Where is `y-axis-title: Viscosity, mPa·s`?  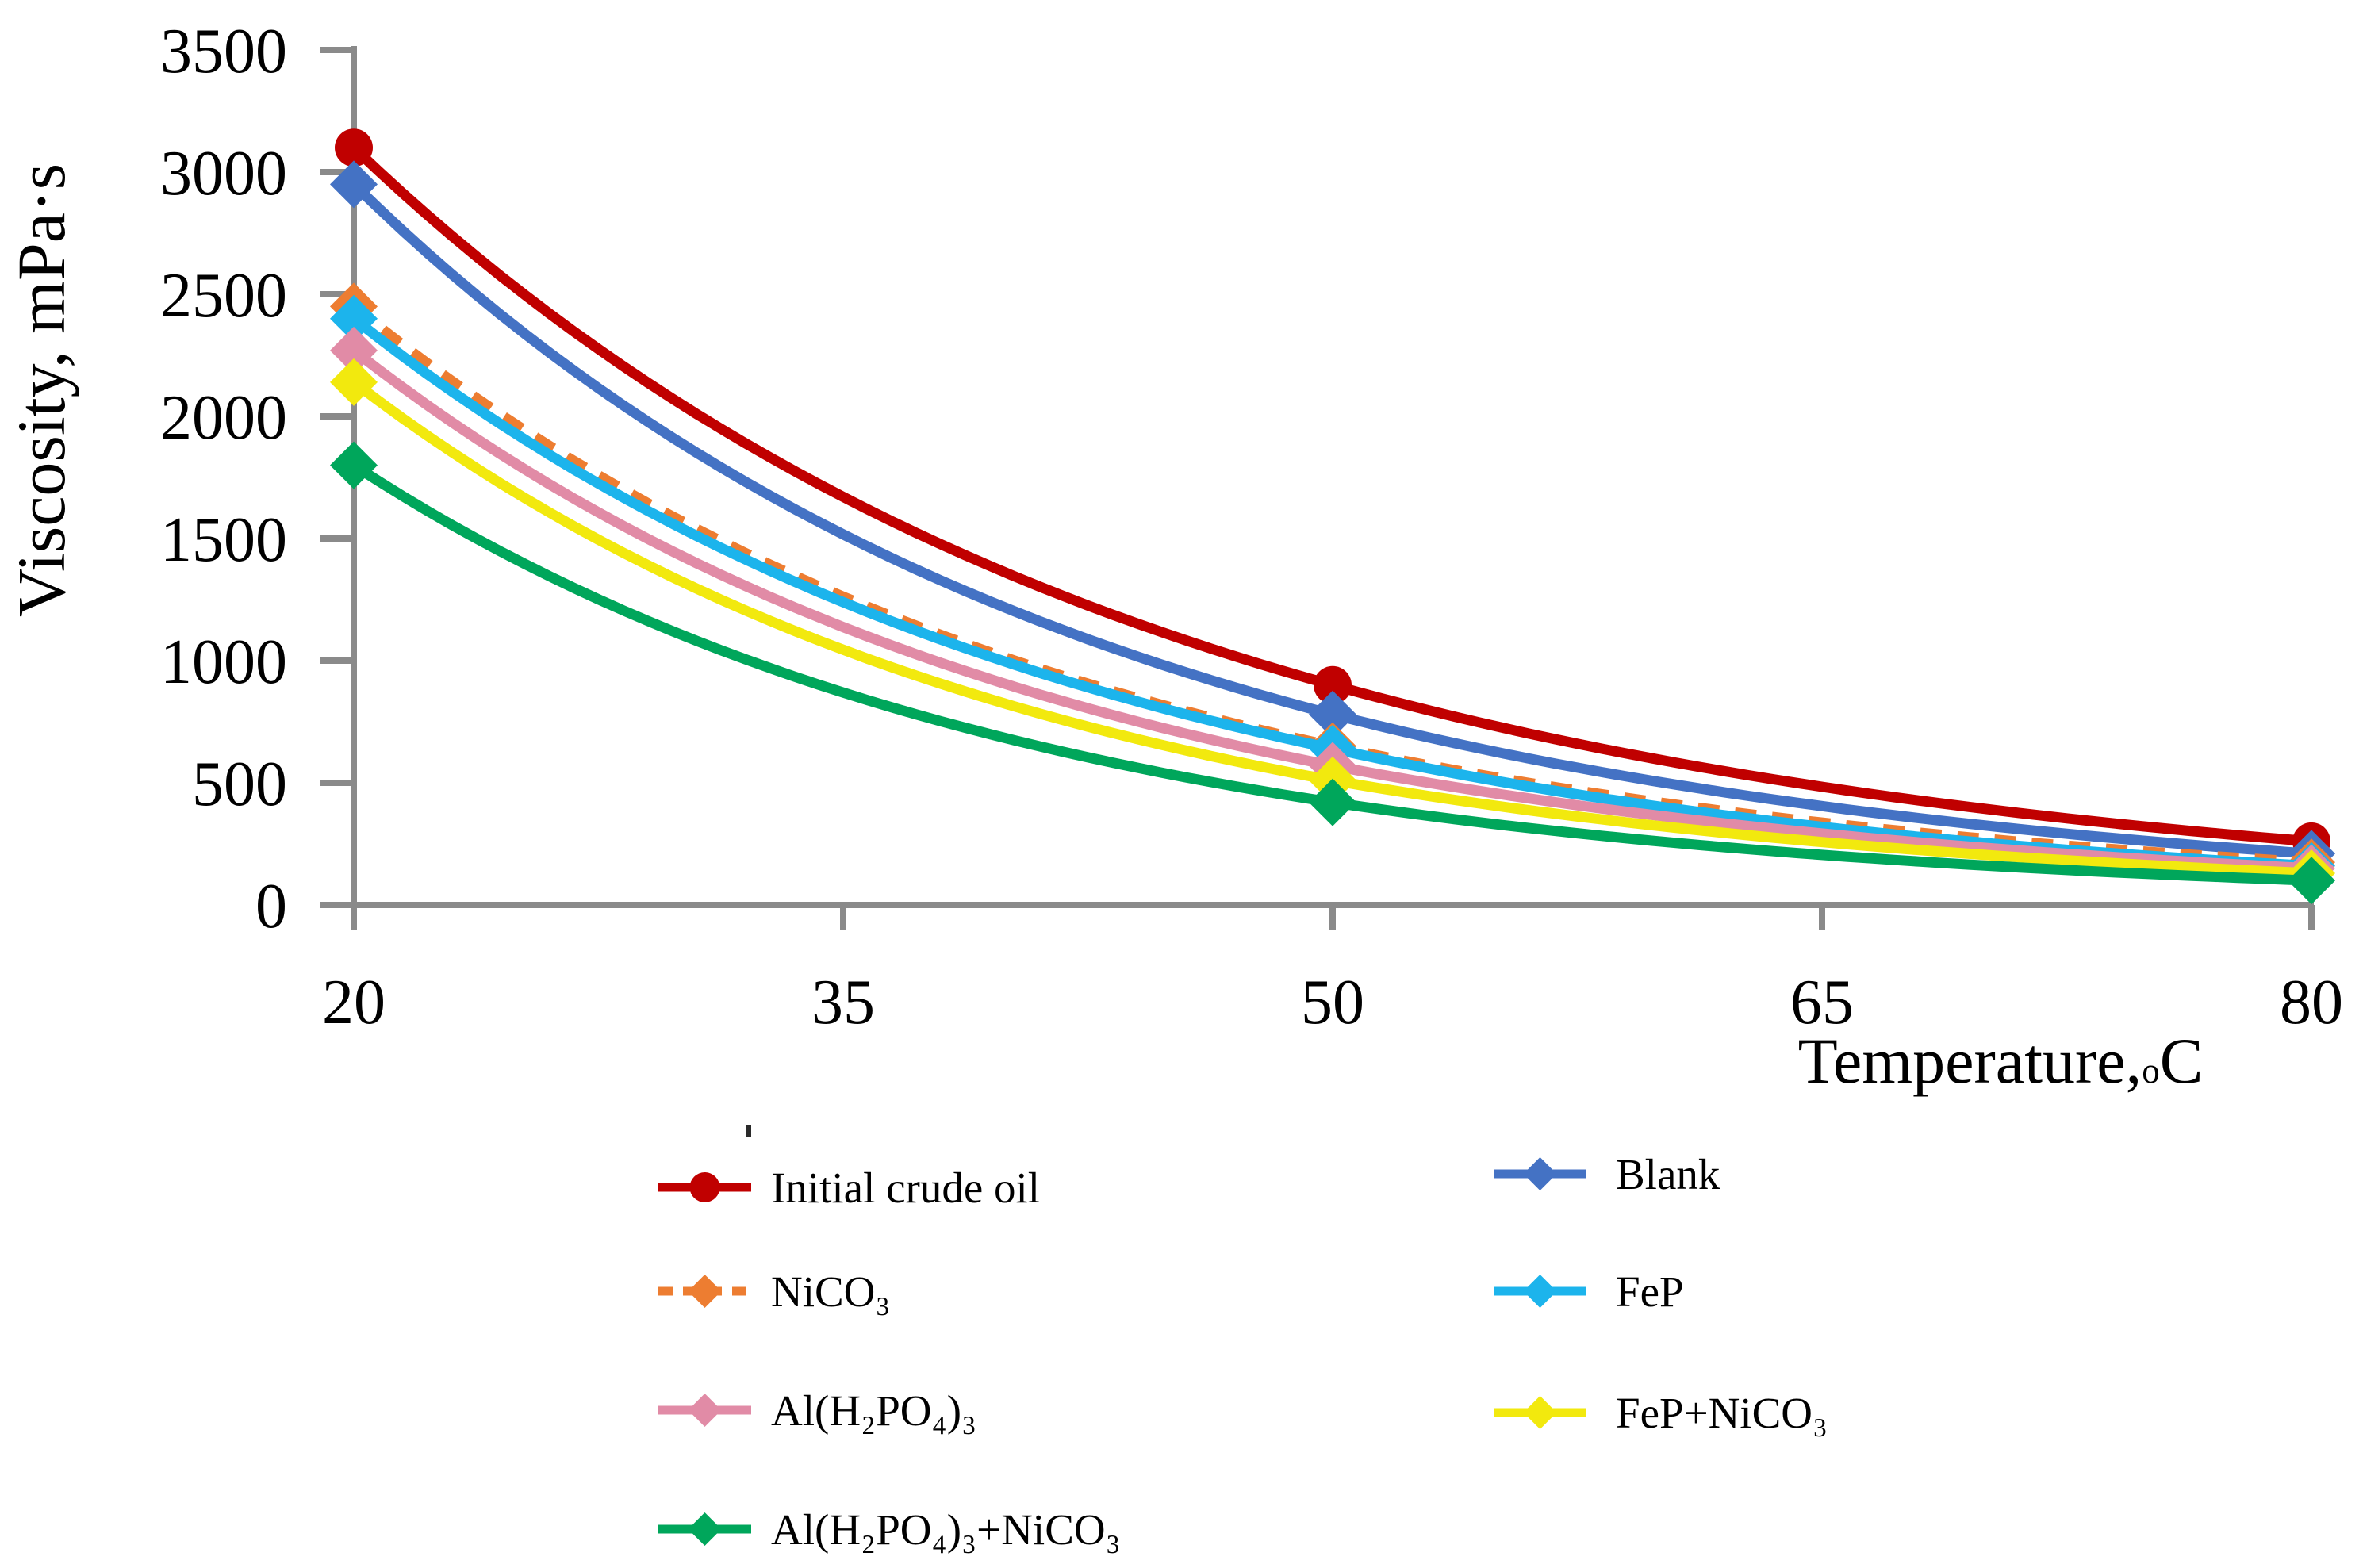
y-axis-title: Viscosity, mPa·s is located at coordinates (41, 390).